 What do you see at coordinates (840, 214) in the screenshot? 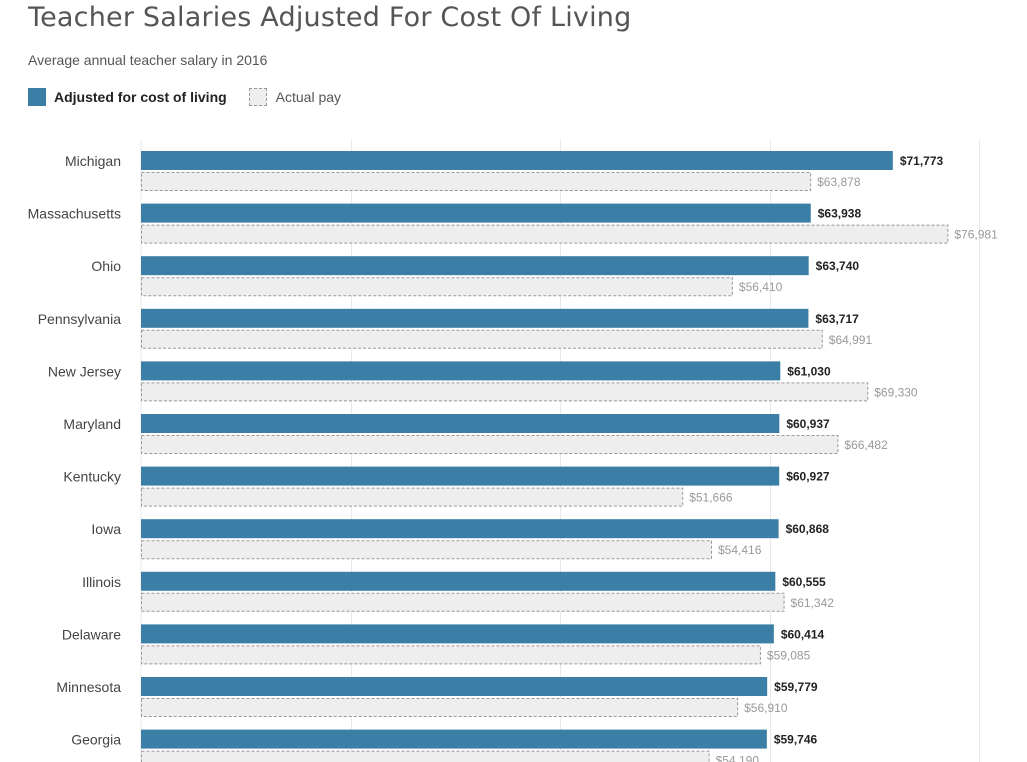
I see `data-label-adjusted: $63,938` at bounding box center [840, 214].